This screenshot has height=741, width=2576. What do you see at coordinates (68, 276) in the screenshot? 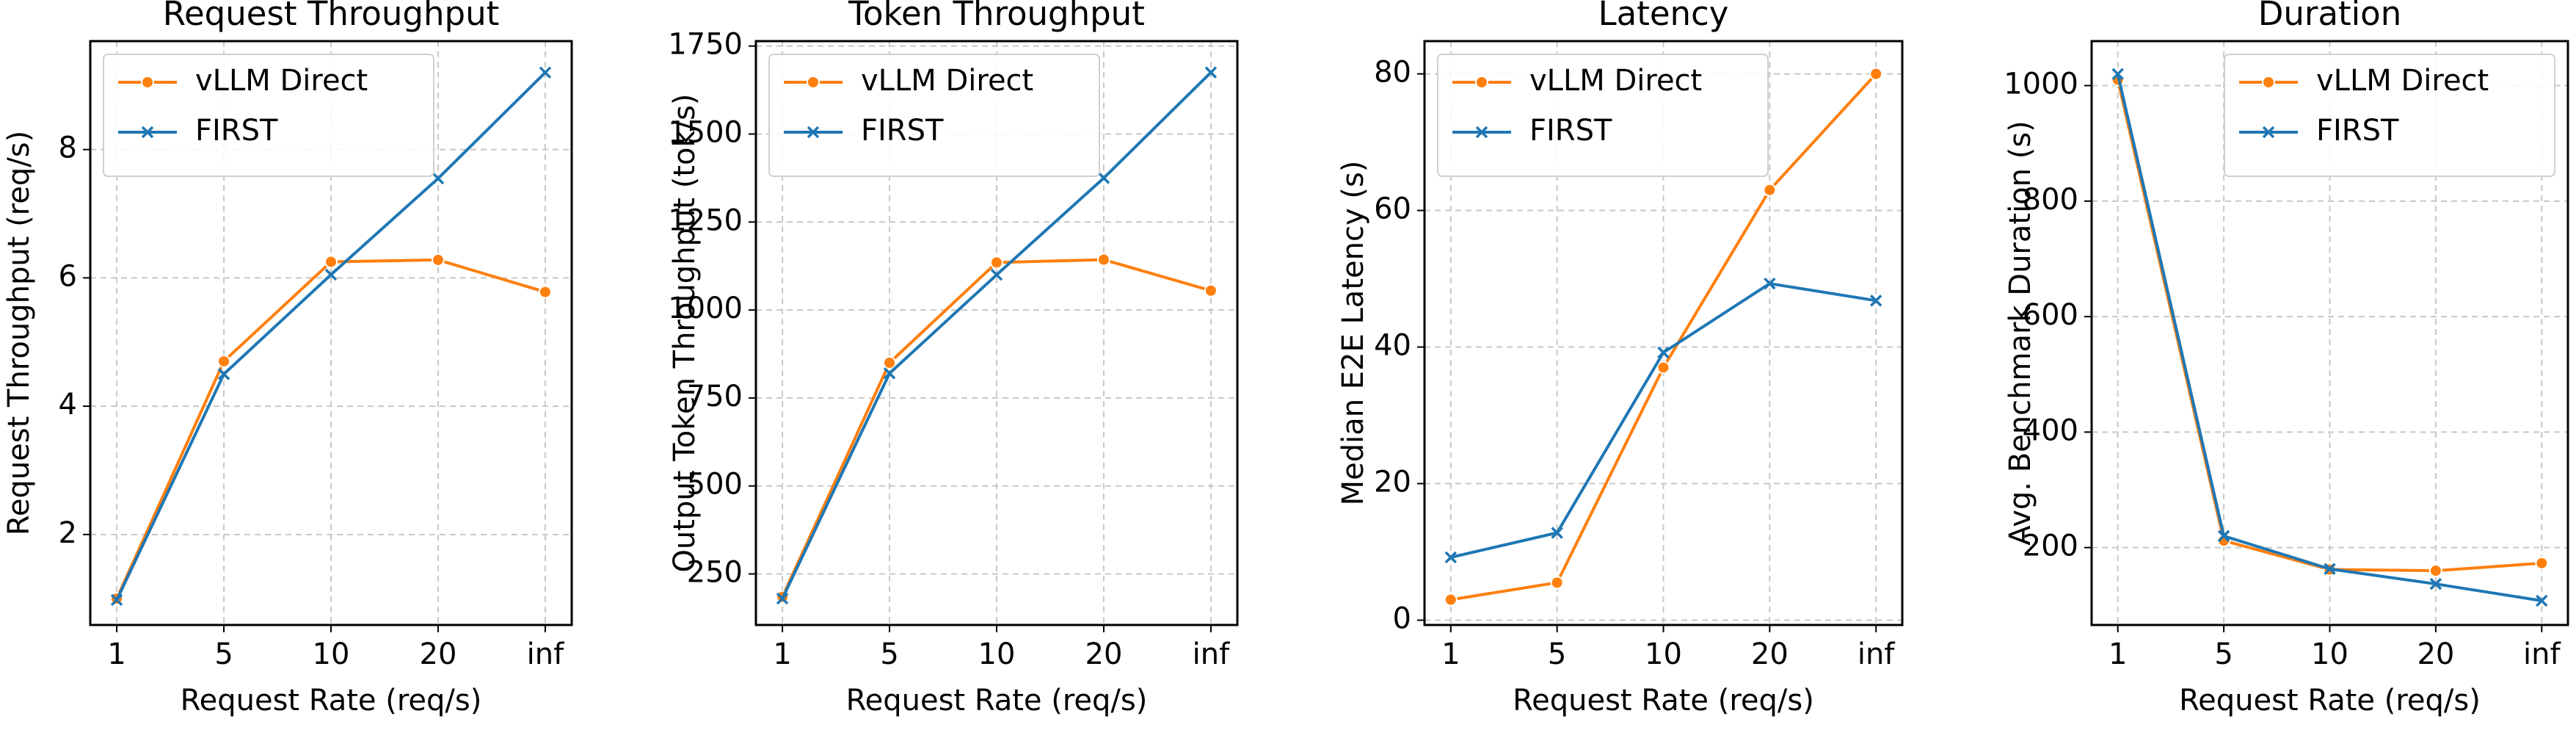
I see `y-tick-label: 6` at bounding box center [68, 276].